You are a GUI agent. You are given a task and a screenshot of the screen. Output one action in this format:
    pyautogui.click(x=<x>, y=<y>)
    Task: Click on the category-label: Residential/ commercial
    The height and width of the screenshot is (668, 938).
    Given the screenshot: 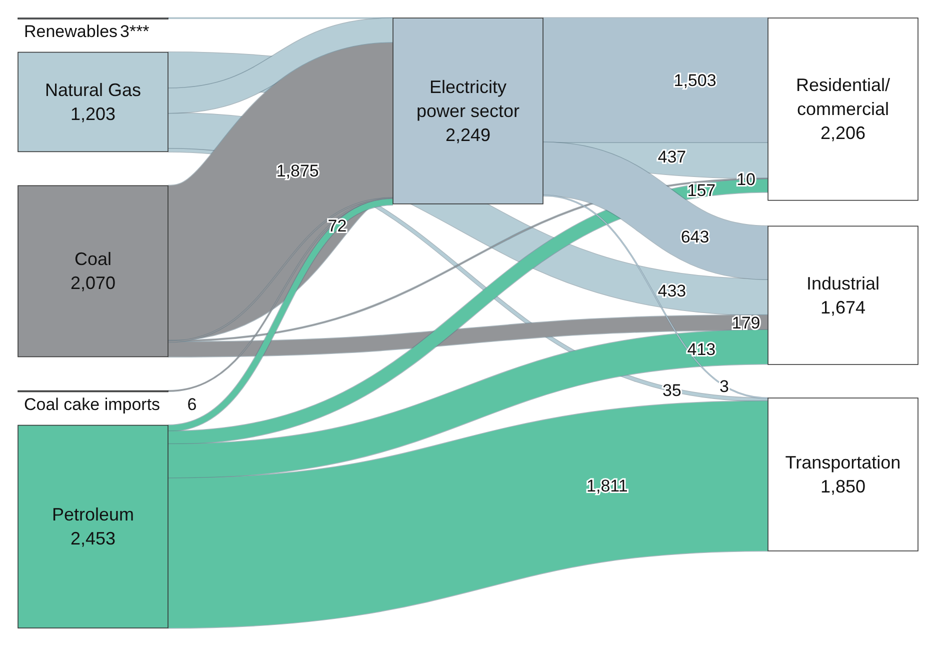 What is the action you would take?
    pyautogui.click(x=843, y=97)
    